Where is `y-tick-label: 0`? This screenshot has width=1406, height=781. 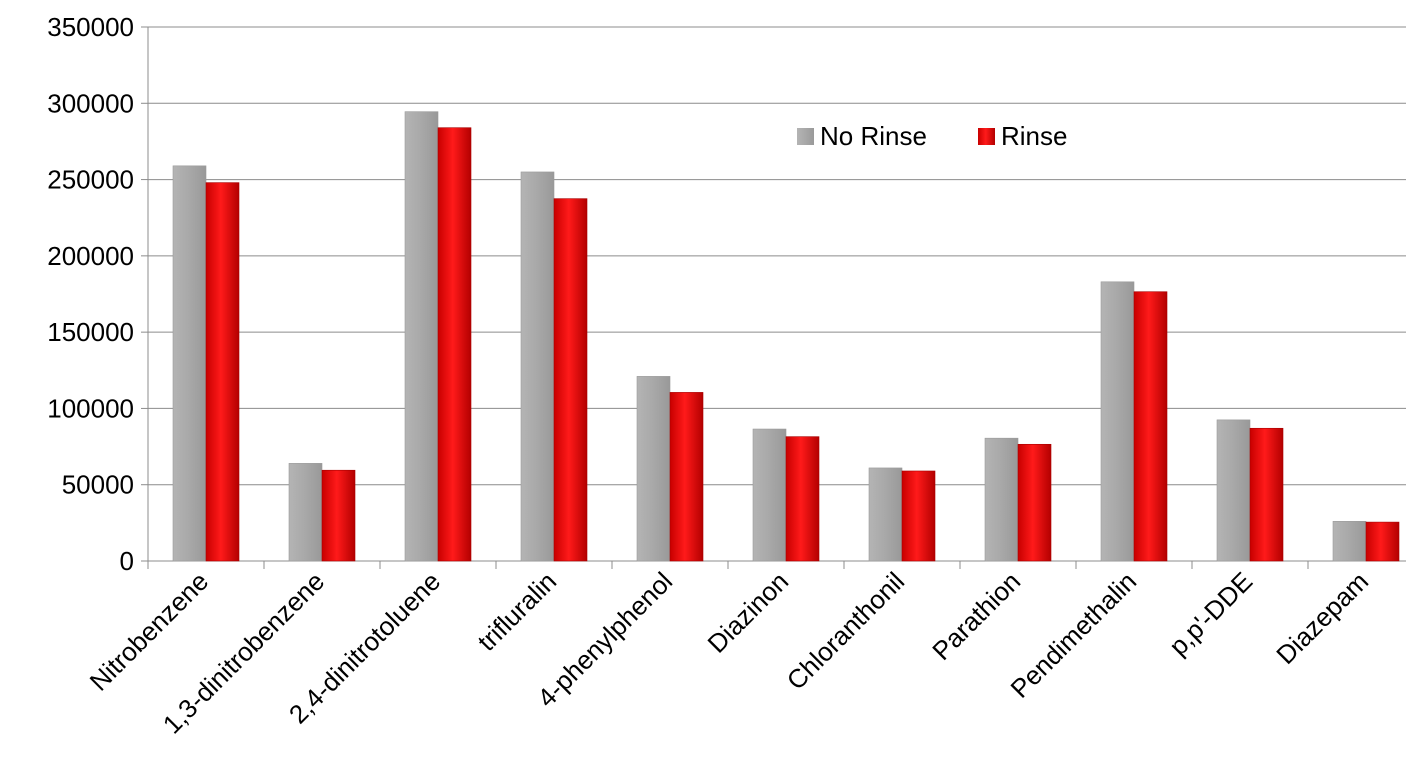
y-tick-label: 0 is located at coordinates (127, 561).